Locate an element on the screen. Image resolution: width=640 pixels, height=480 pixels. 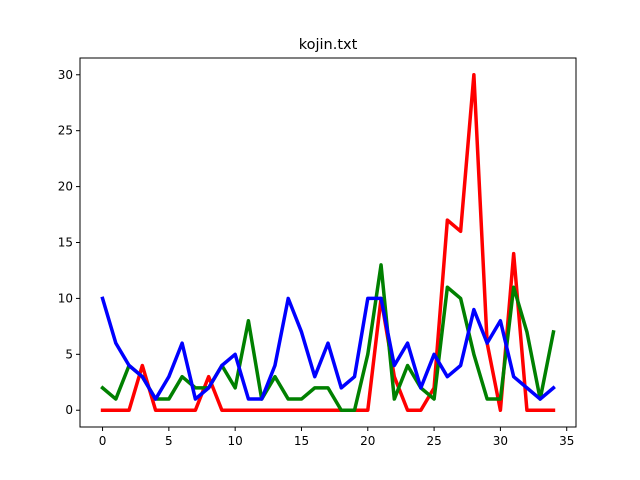
y-tick-label: 15 is located at coordinates (65, 243).